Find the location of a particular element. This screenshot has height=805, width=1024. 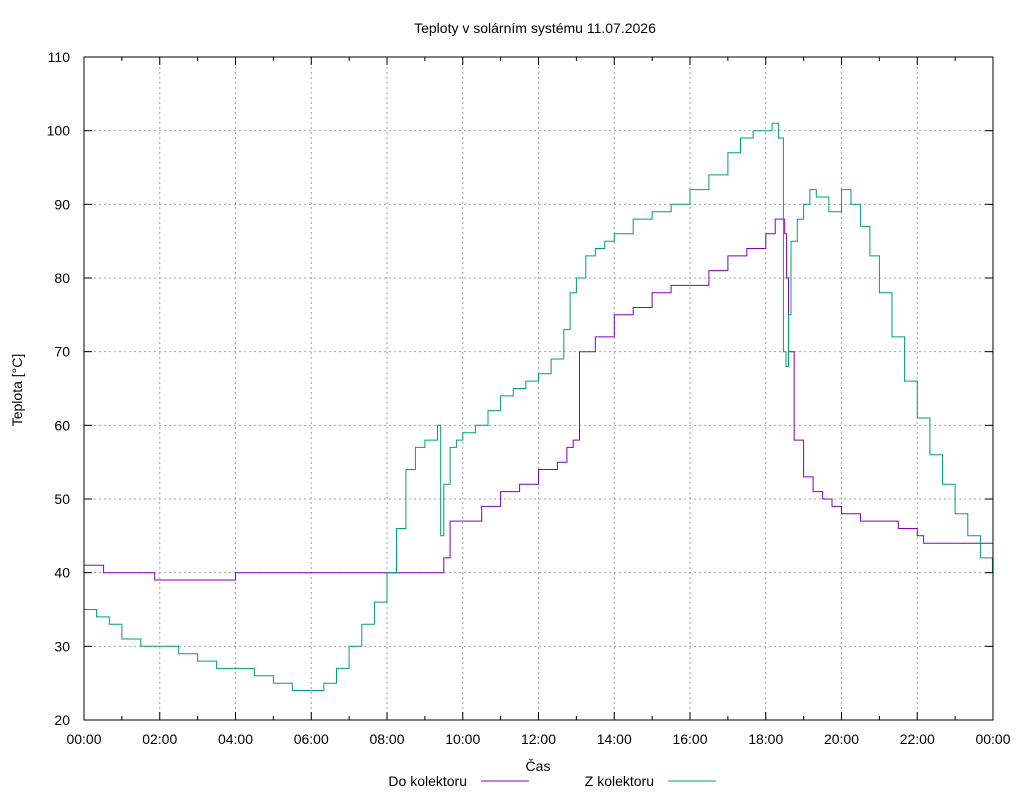

y-tick-label: 20 is located at coordinates (62, 720).